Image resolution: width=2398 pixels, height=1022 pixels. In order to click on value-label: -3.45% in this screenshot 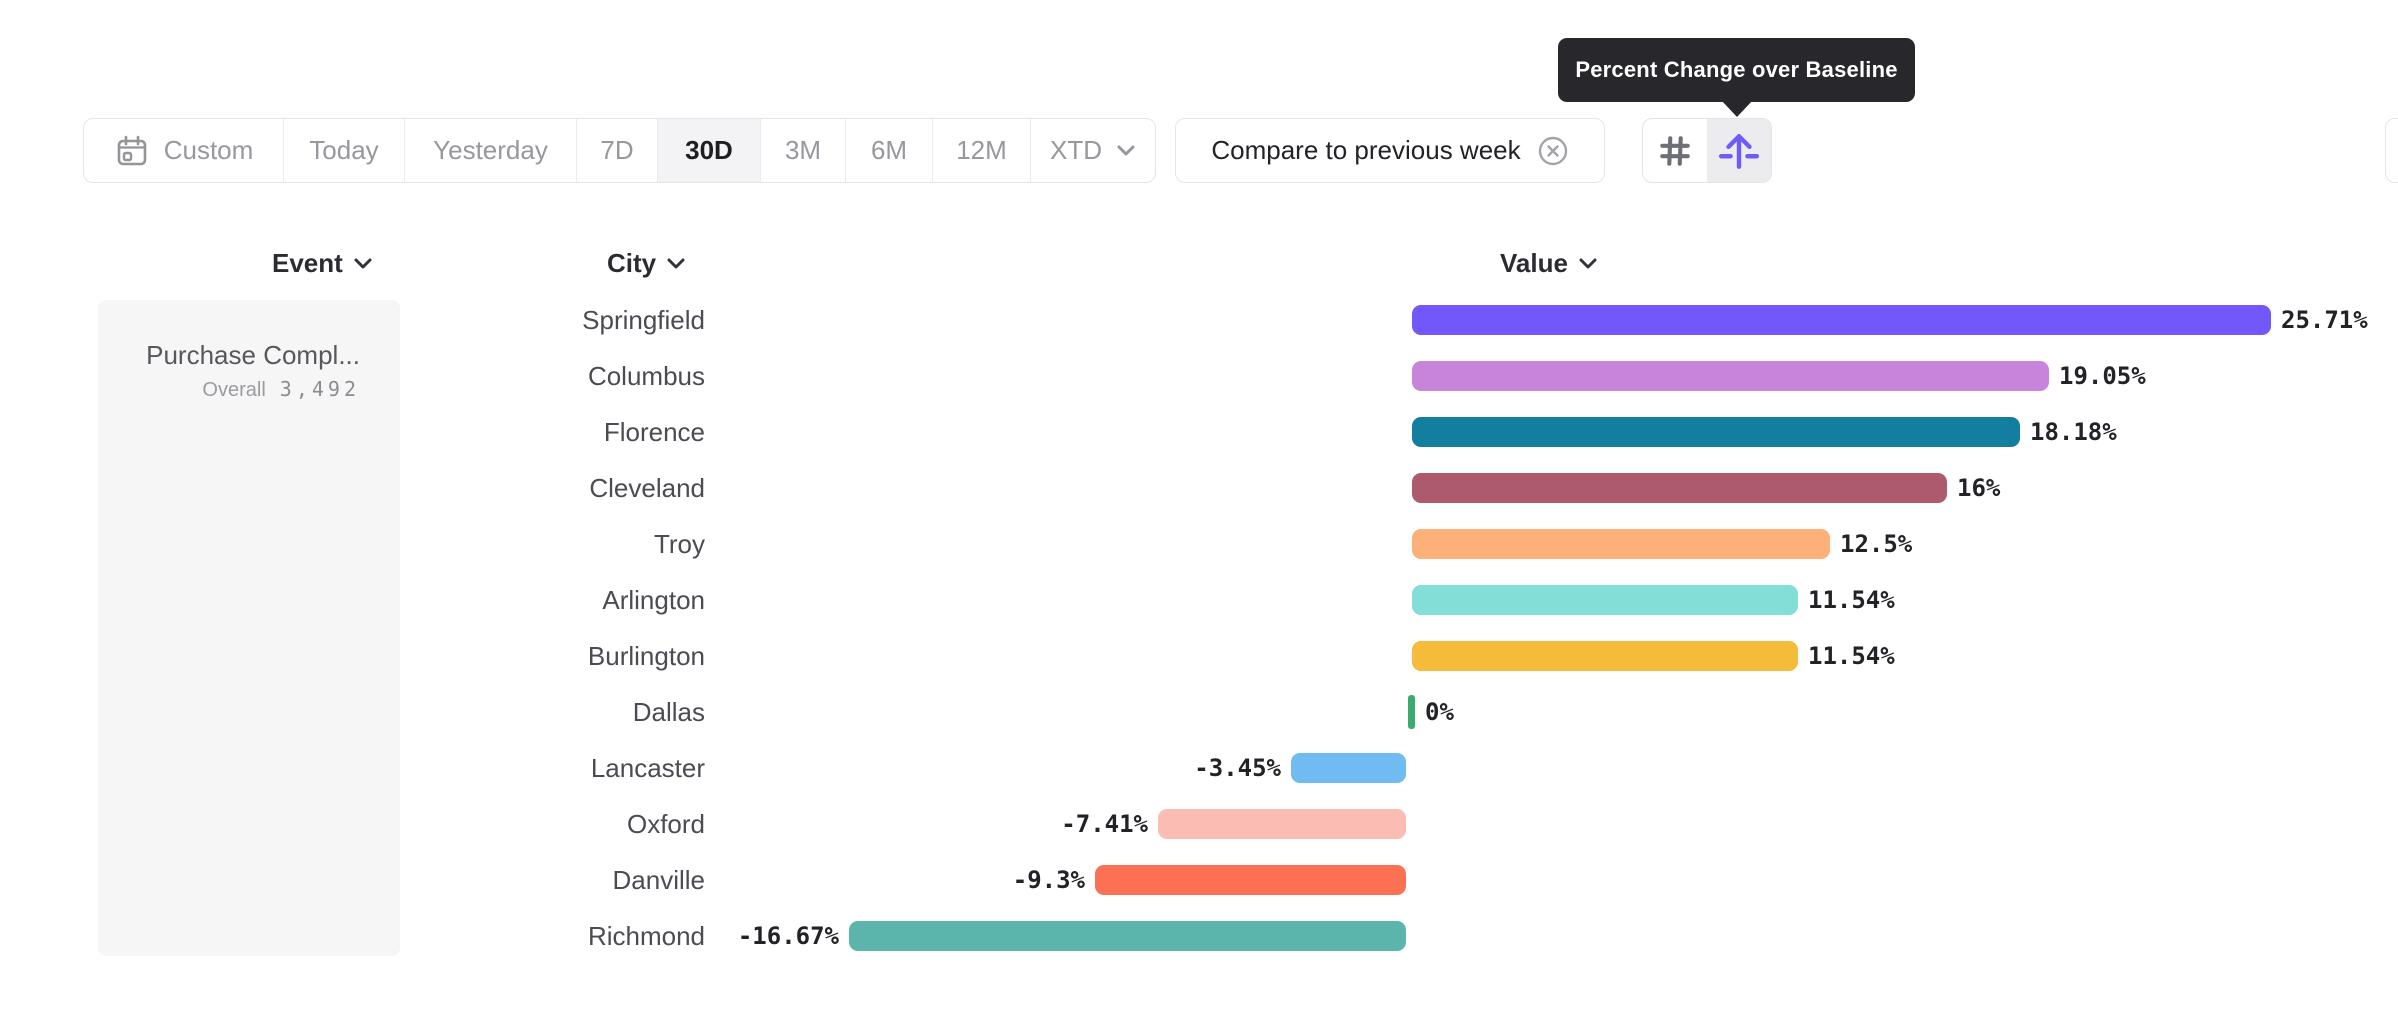, I will do `click(1237, 768)`.